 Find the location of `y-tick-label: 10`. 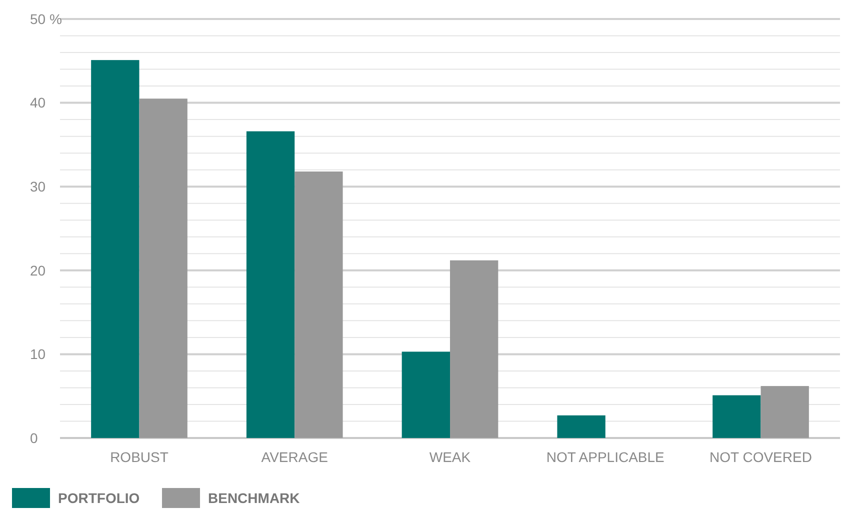

y-tick-label: 10 is located at coordinates (38, 354).